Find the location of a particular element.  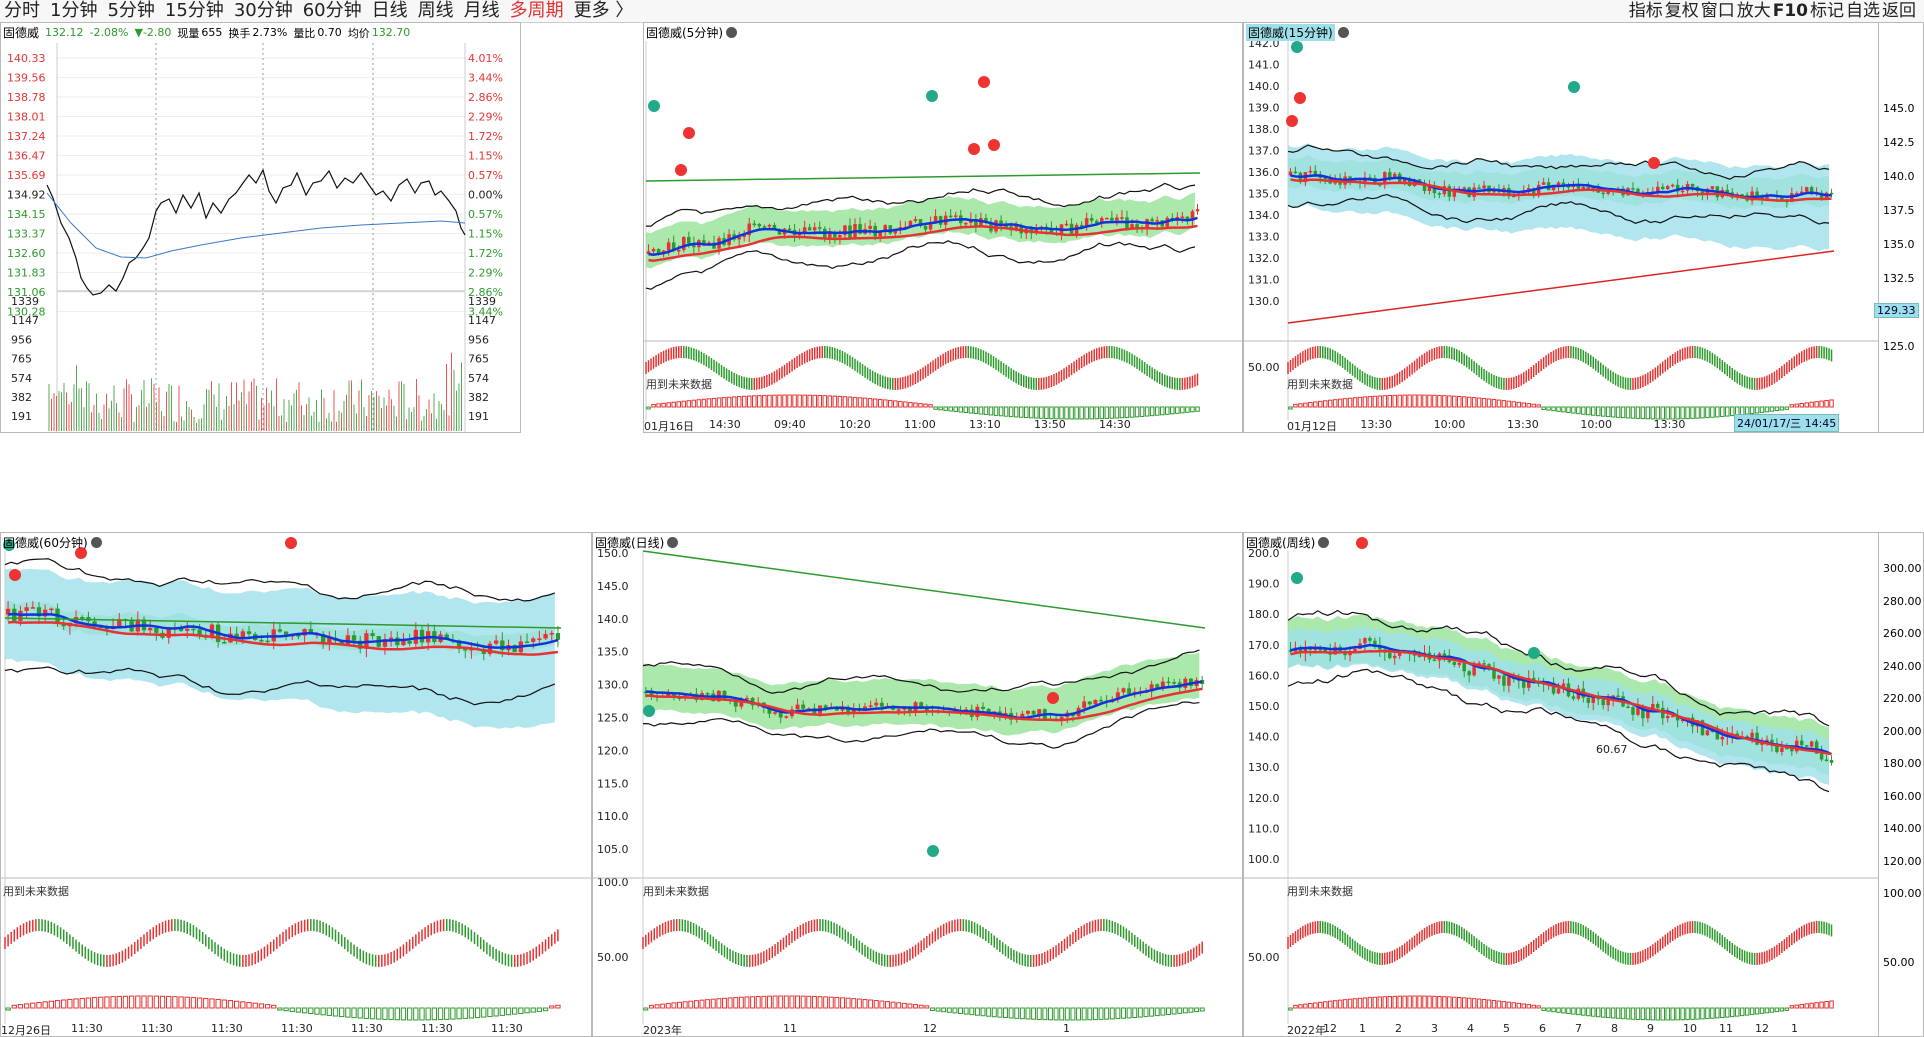

bollinger-upper is located at coordinates (1558, 668).